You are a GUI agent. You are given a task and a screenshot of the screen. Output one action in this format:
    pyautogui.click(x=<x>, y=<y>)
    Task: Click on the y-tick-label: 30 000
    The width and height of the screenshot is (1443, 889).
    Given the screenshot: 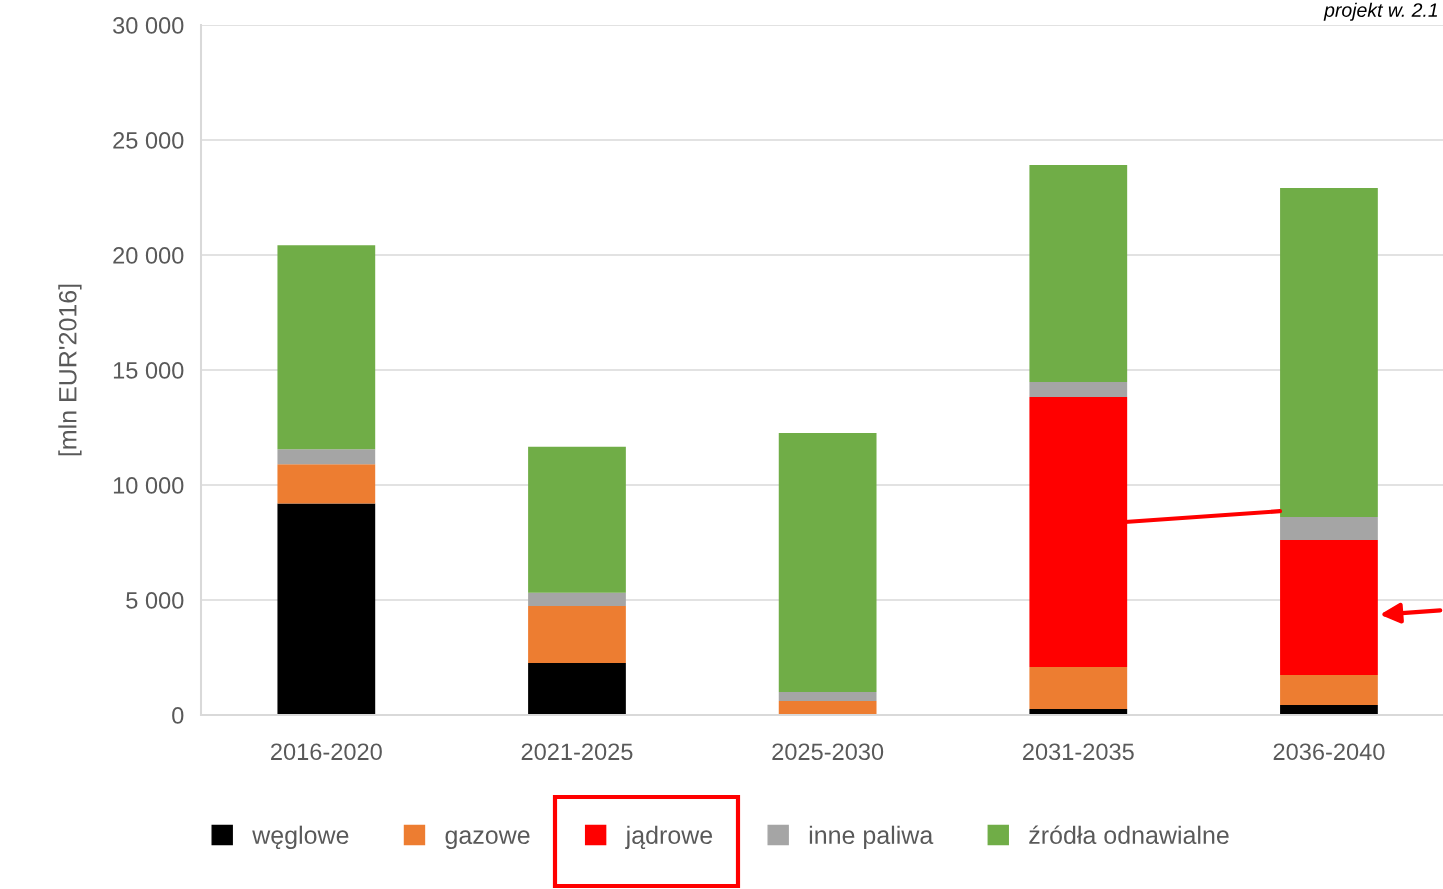 What is the action you would take?
    pyautogui.click(x=148, y=25)
    